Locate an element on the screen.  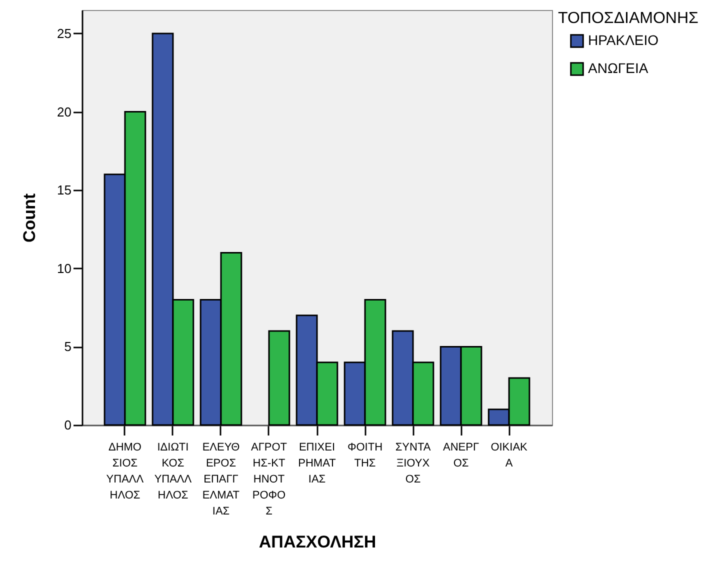
y-tick-label: 15 is located at coordinates (64, 190).